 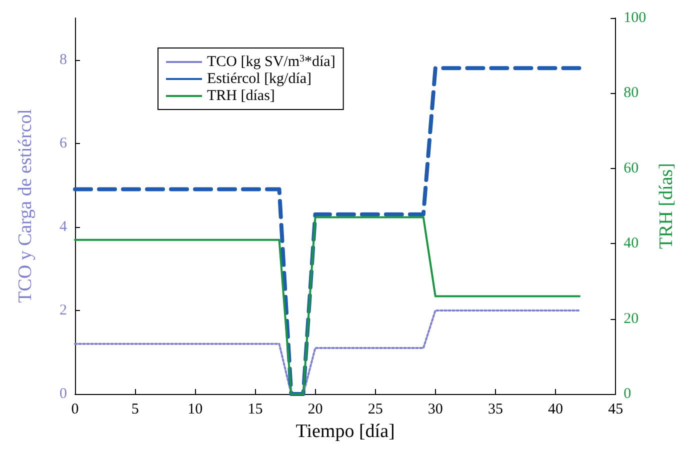 I want to click on x-tick-label: 45, so click(x=616, y=410).